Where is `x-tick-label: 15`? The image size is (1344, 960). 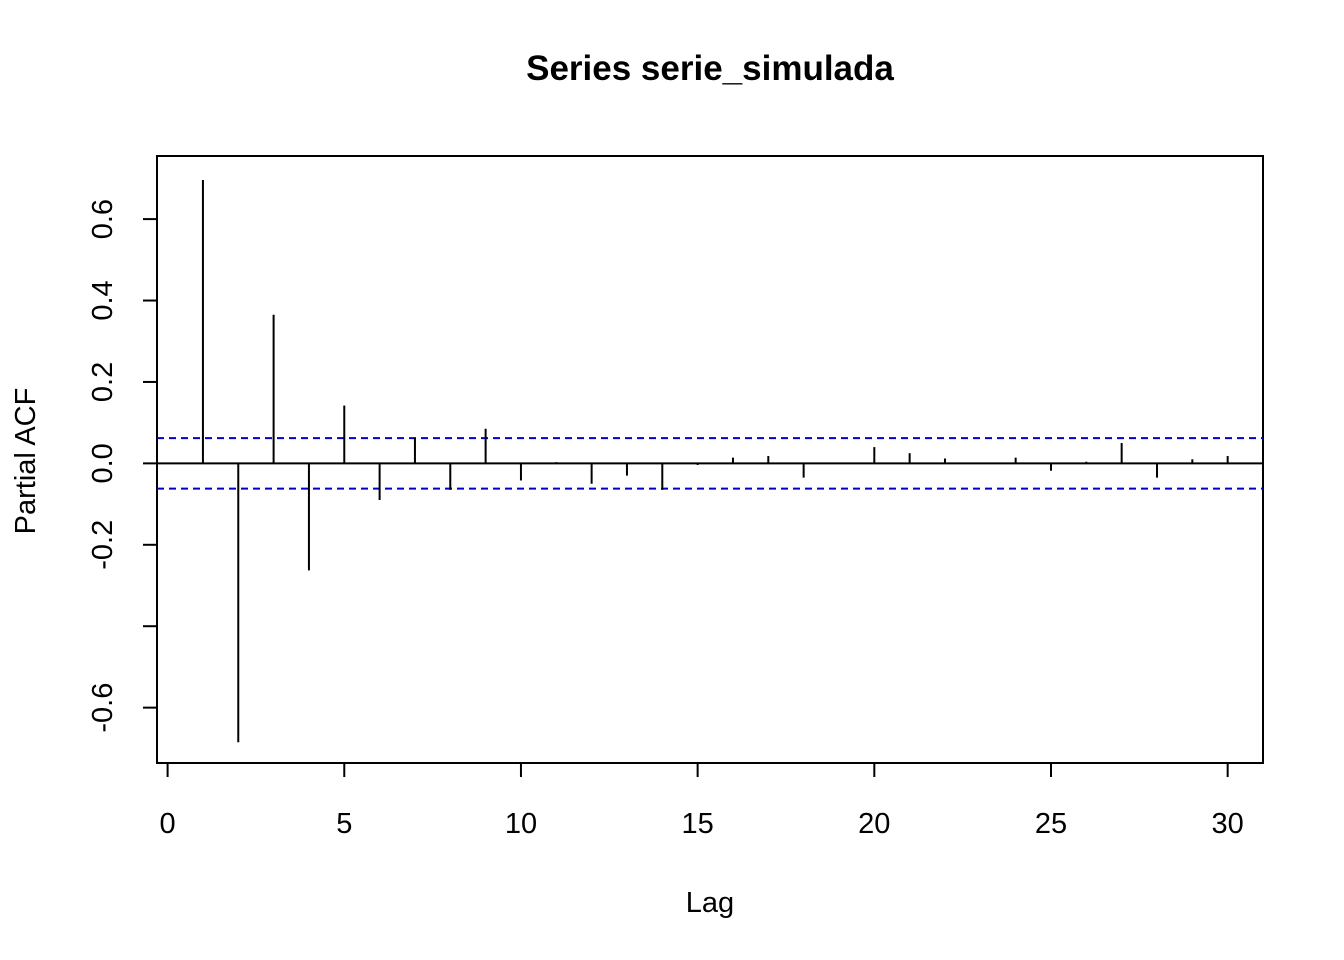
x-tick-label: 15 is located at coordinates (697, 824).